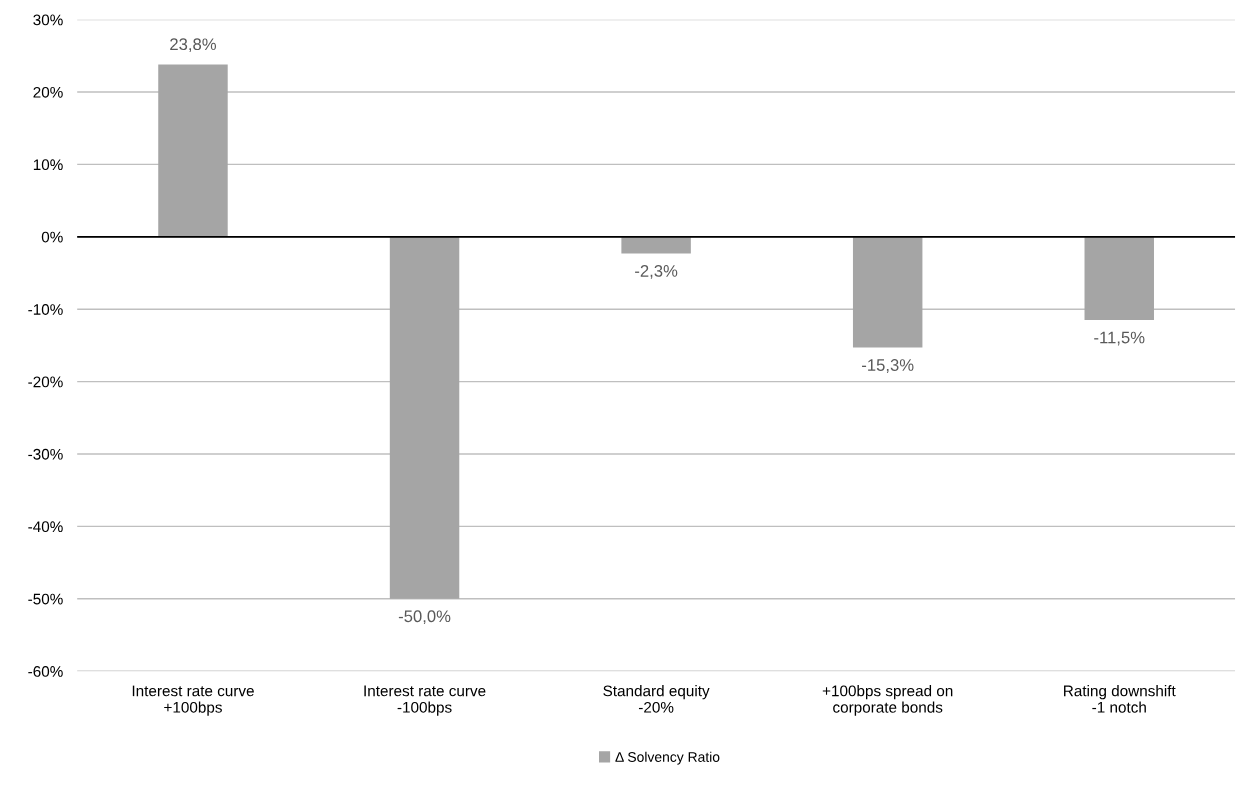  What do you see at coordinates (45, 309) in the screenshot?
I see `y-tick-label: -10%` at bounding box center [45, 309].